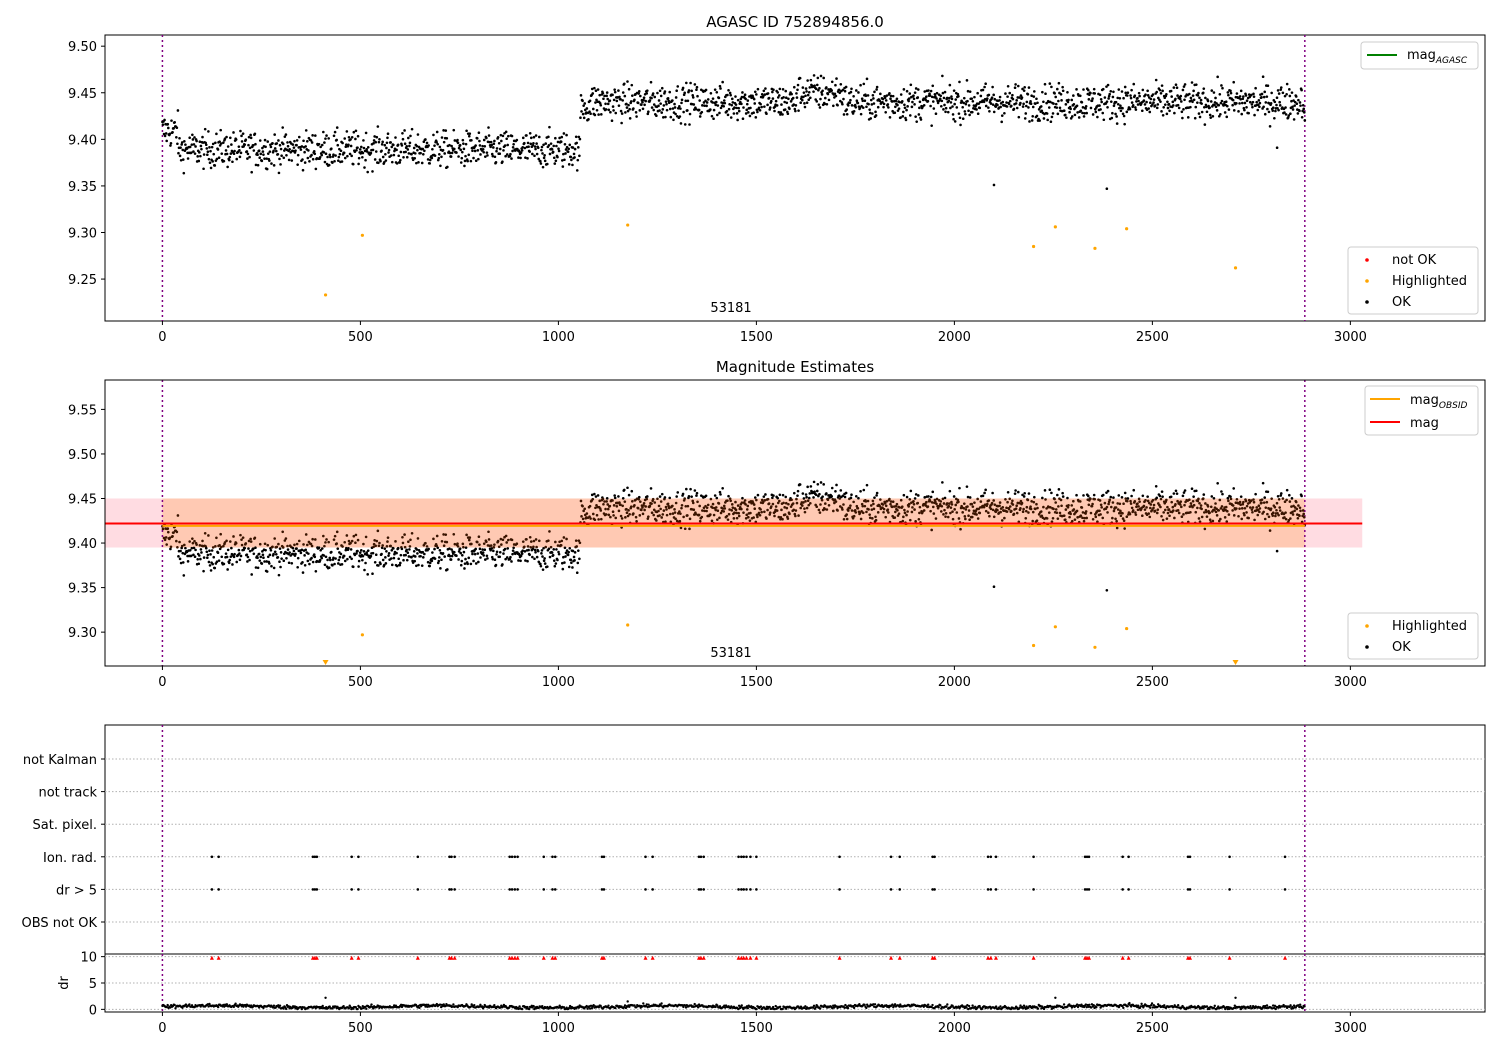 The width and height of the screenshot is (1500, 1050). I want to click on legend2-highlighted-label: Highlighted, so click(1429, 626).